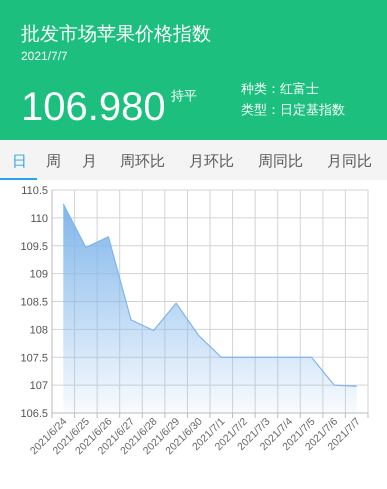 This screenshot has width=387, height=489. Describe the element at coordinates (211, 161) in the screenshot. I see `text: 月环比` at that location.